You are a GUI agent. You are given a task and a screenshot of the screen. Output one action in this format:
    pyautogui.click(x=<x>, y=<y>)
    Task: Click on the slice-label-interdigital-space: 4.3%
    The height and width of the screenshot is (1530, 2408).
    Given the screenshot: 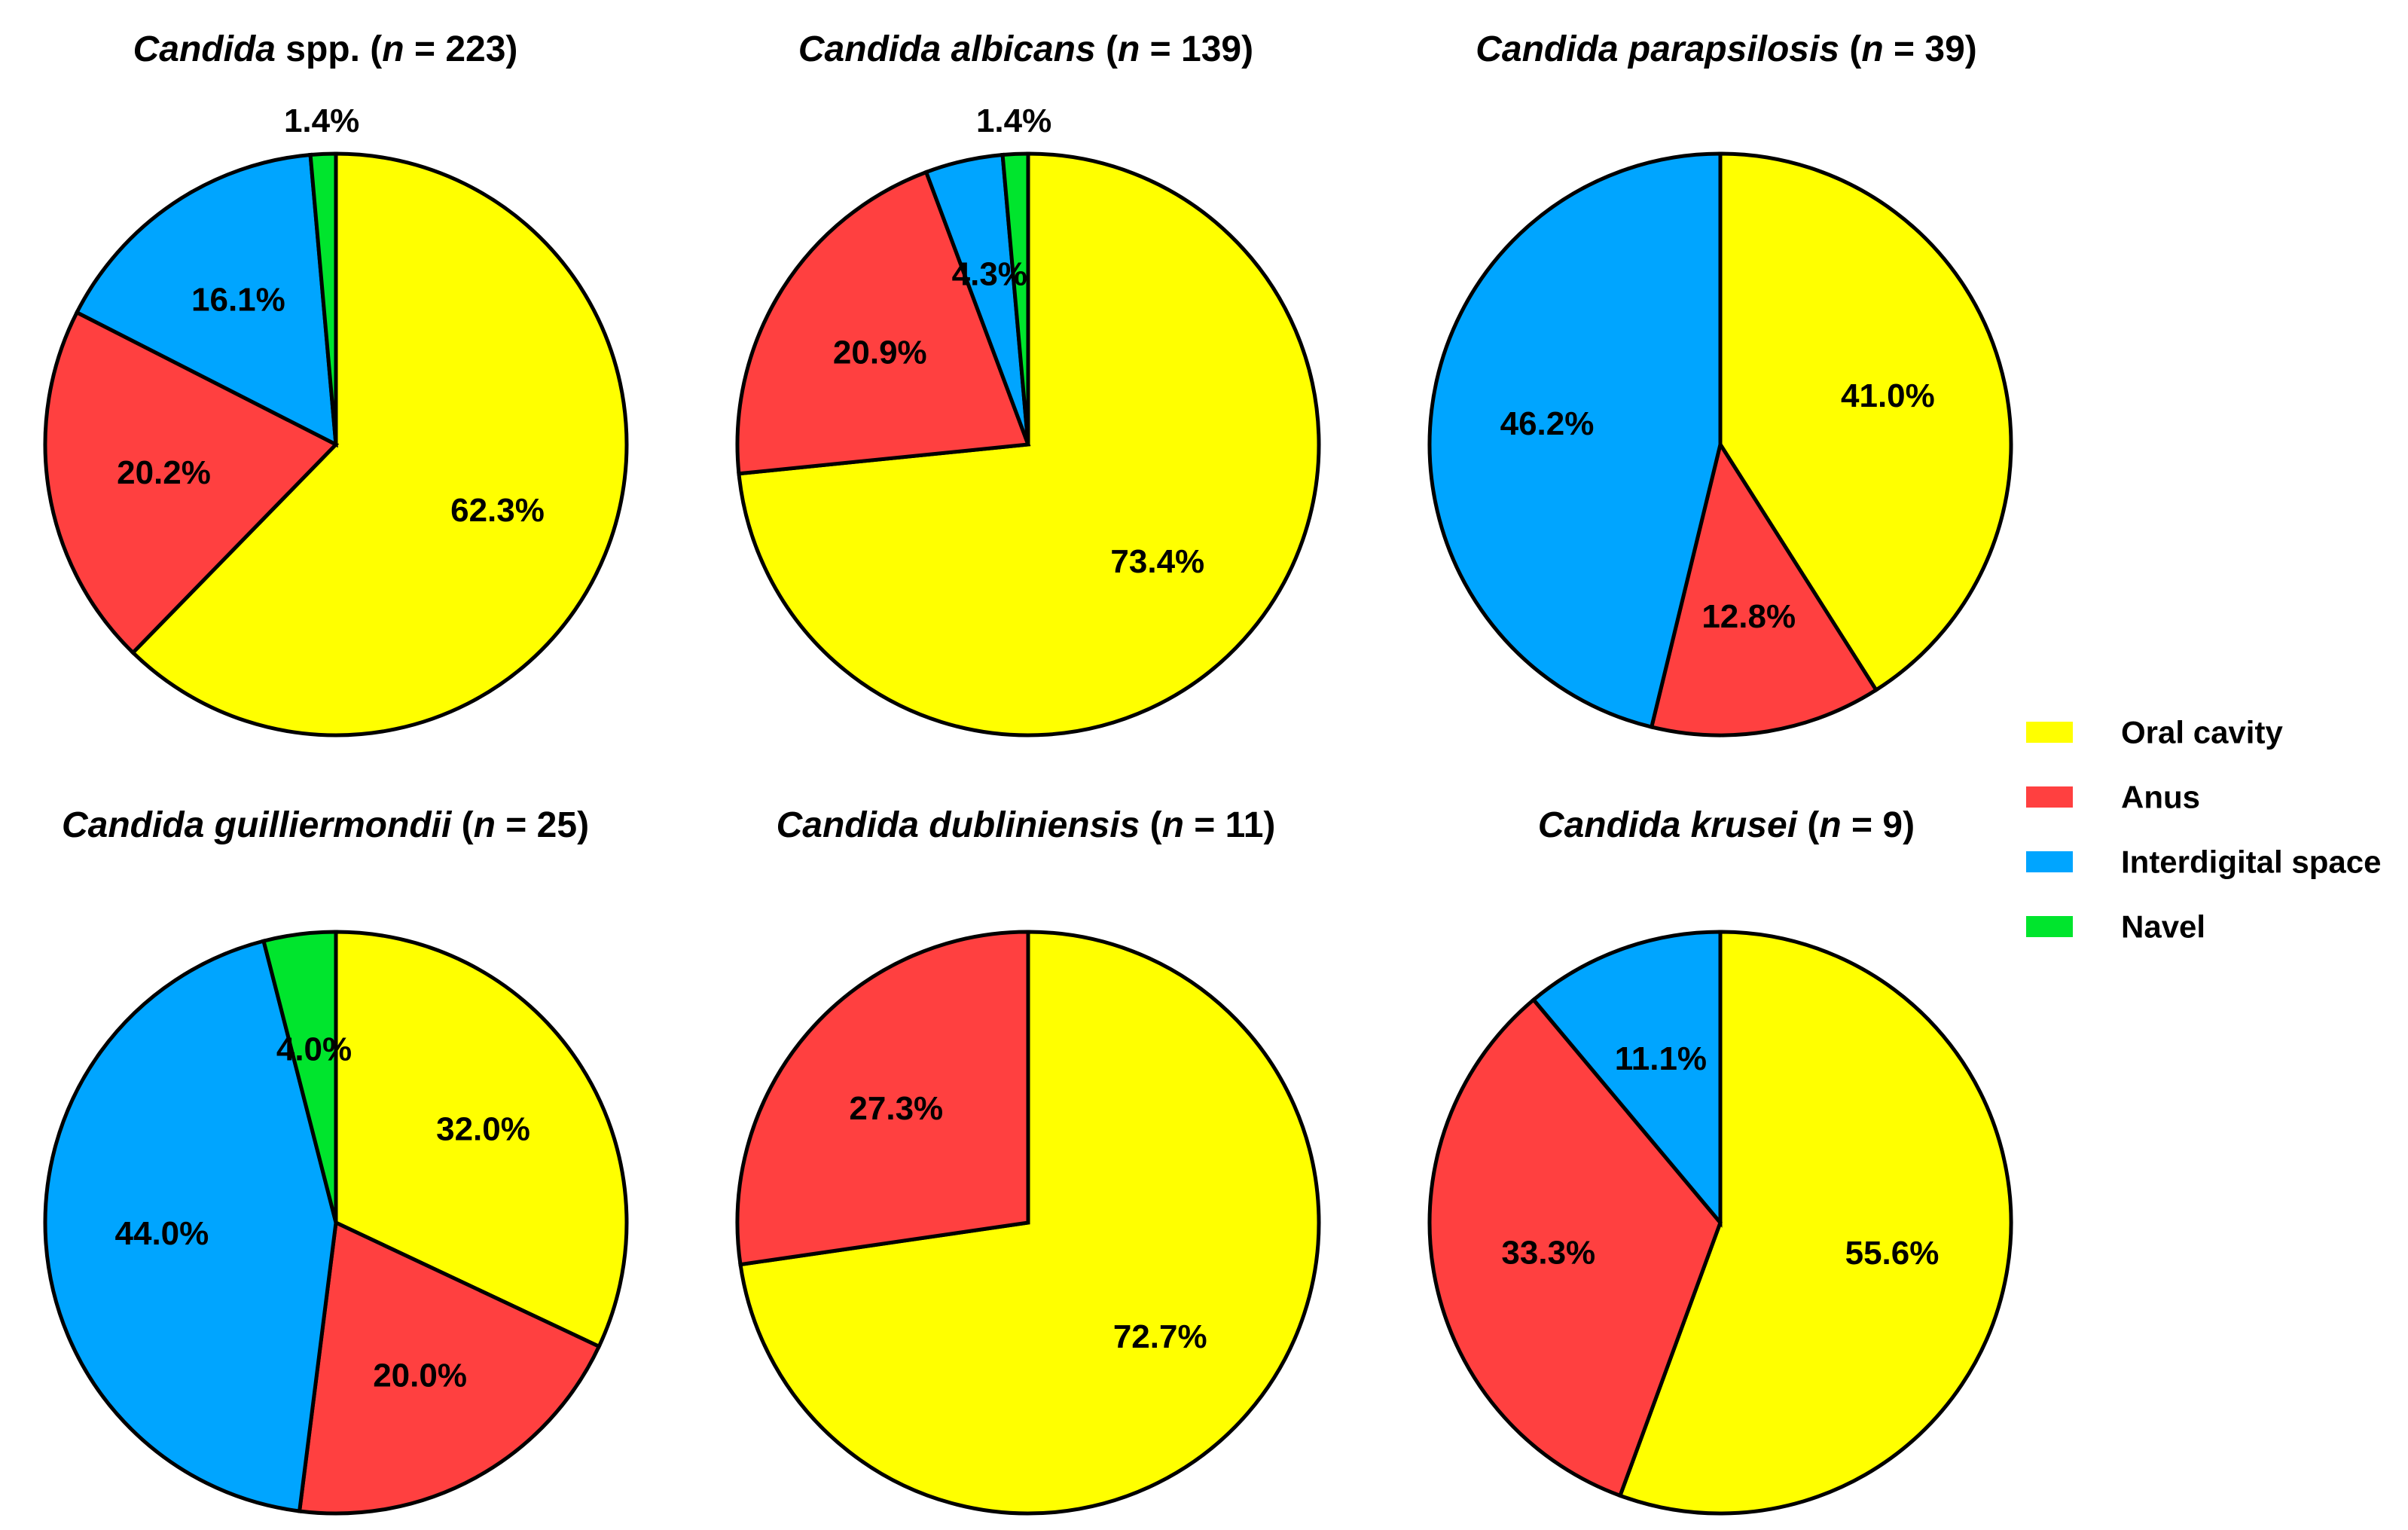 What is the action you would take?
    pyautogui.click(x=989, y=274)
    